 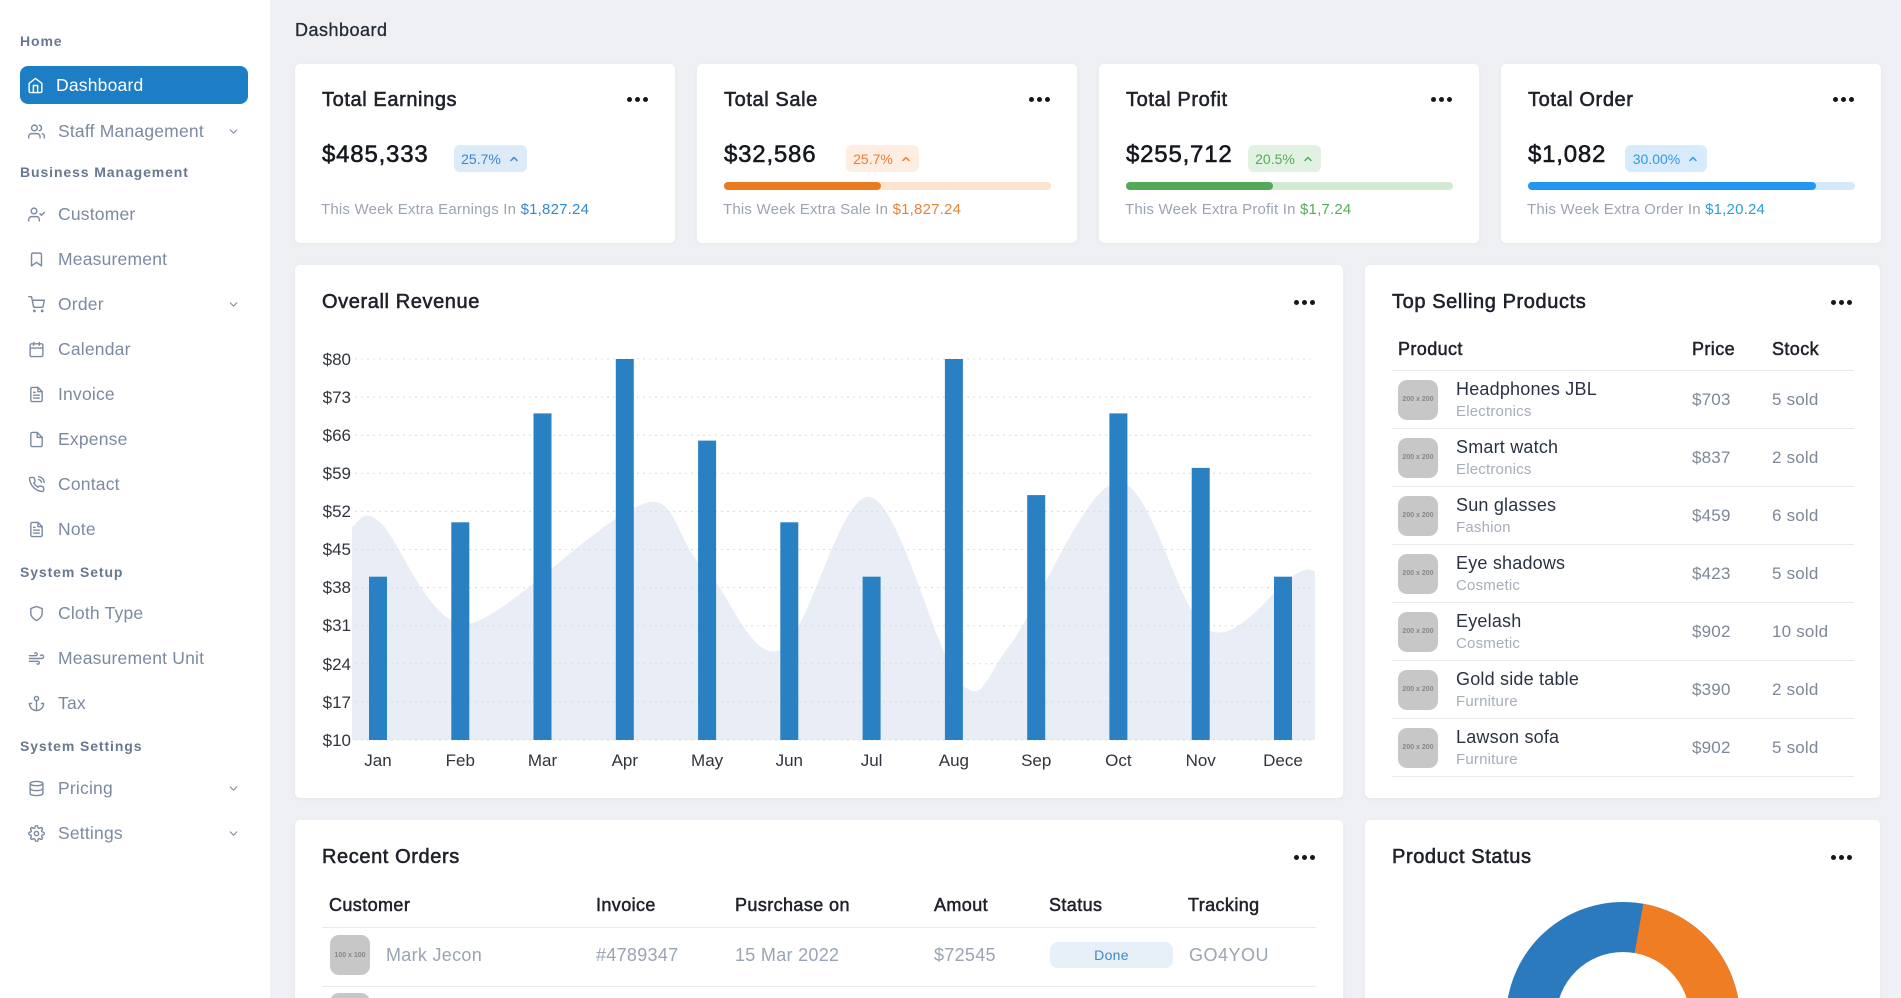 I want to click on svg-text: Jan, so click(x=377, y=760).